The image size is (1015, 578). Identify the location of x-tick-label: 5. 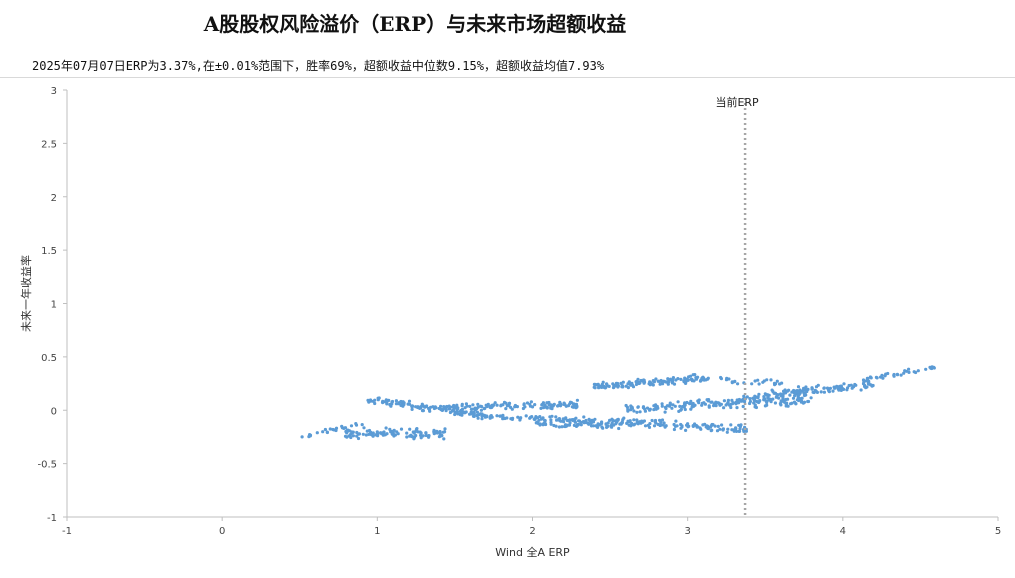
(998, 531).